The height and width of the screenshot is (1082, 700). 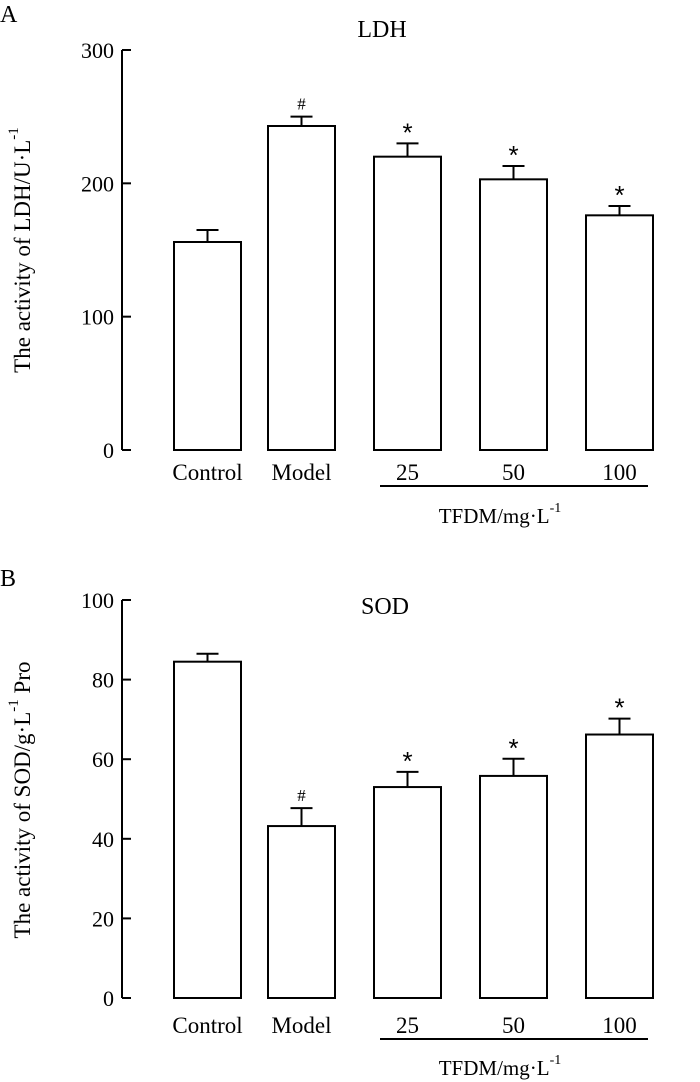 I want to click on panel-label: A, so click(x=9, y=15).